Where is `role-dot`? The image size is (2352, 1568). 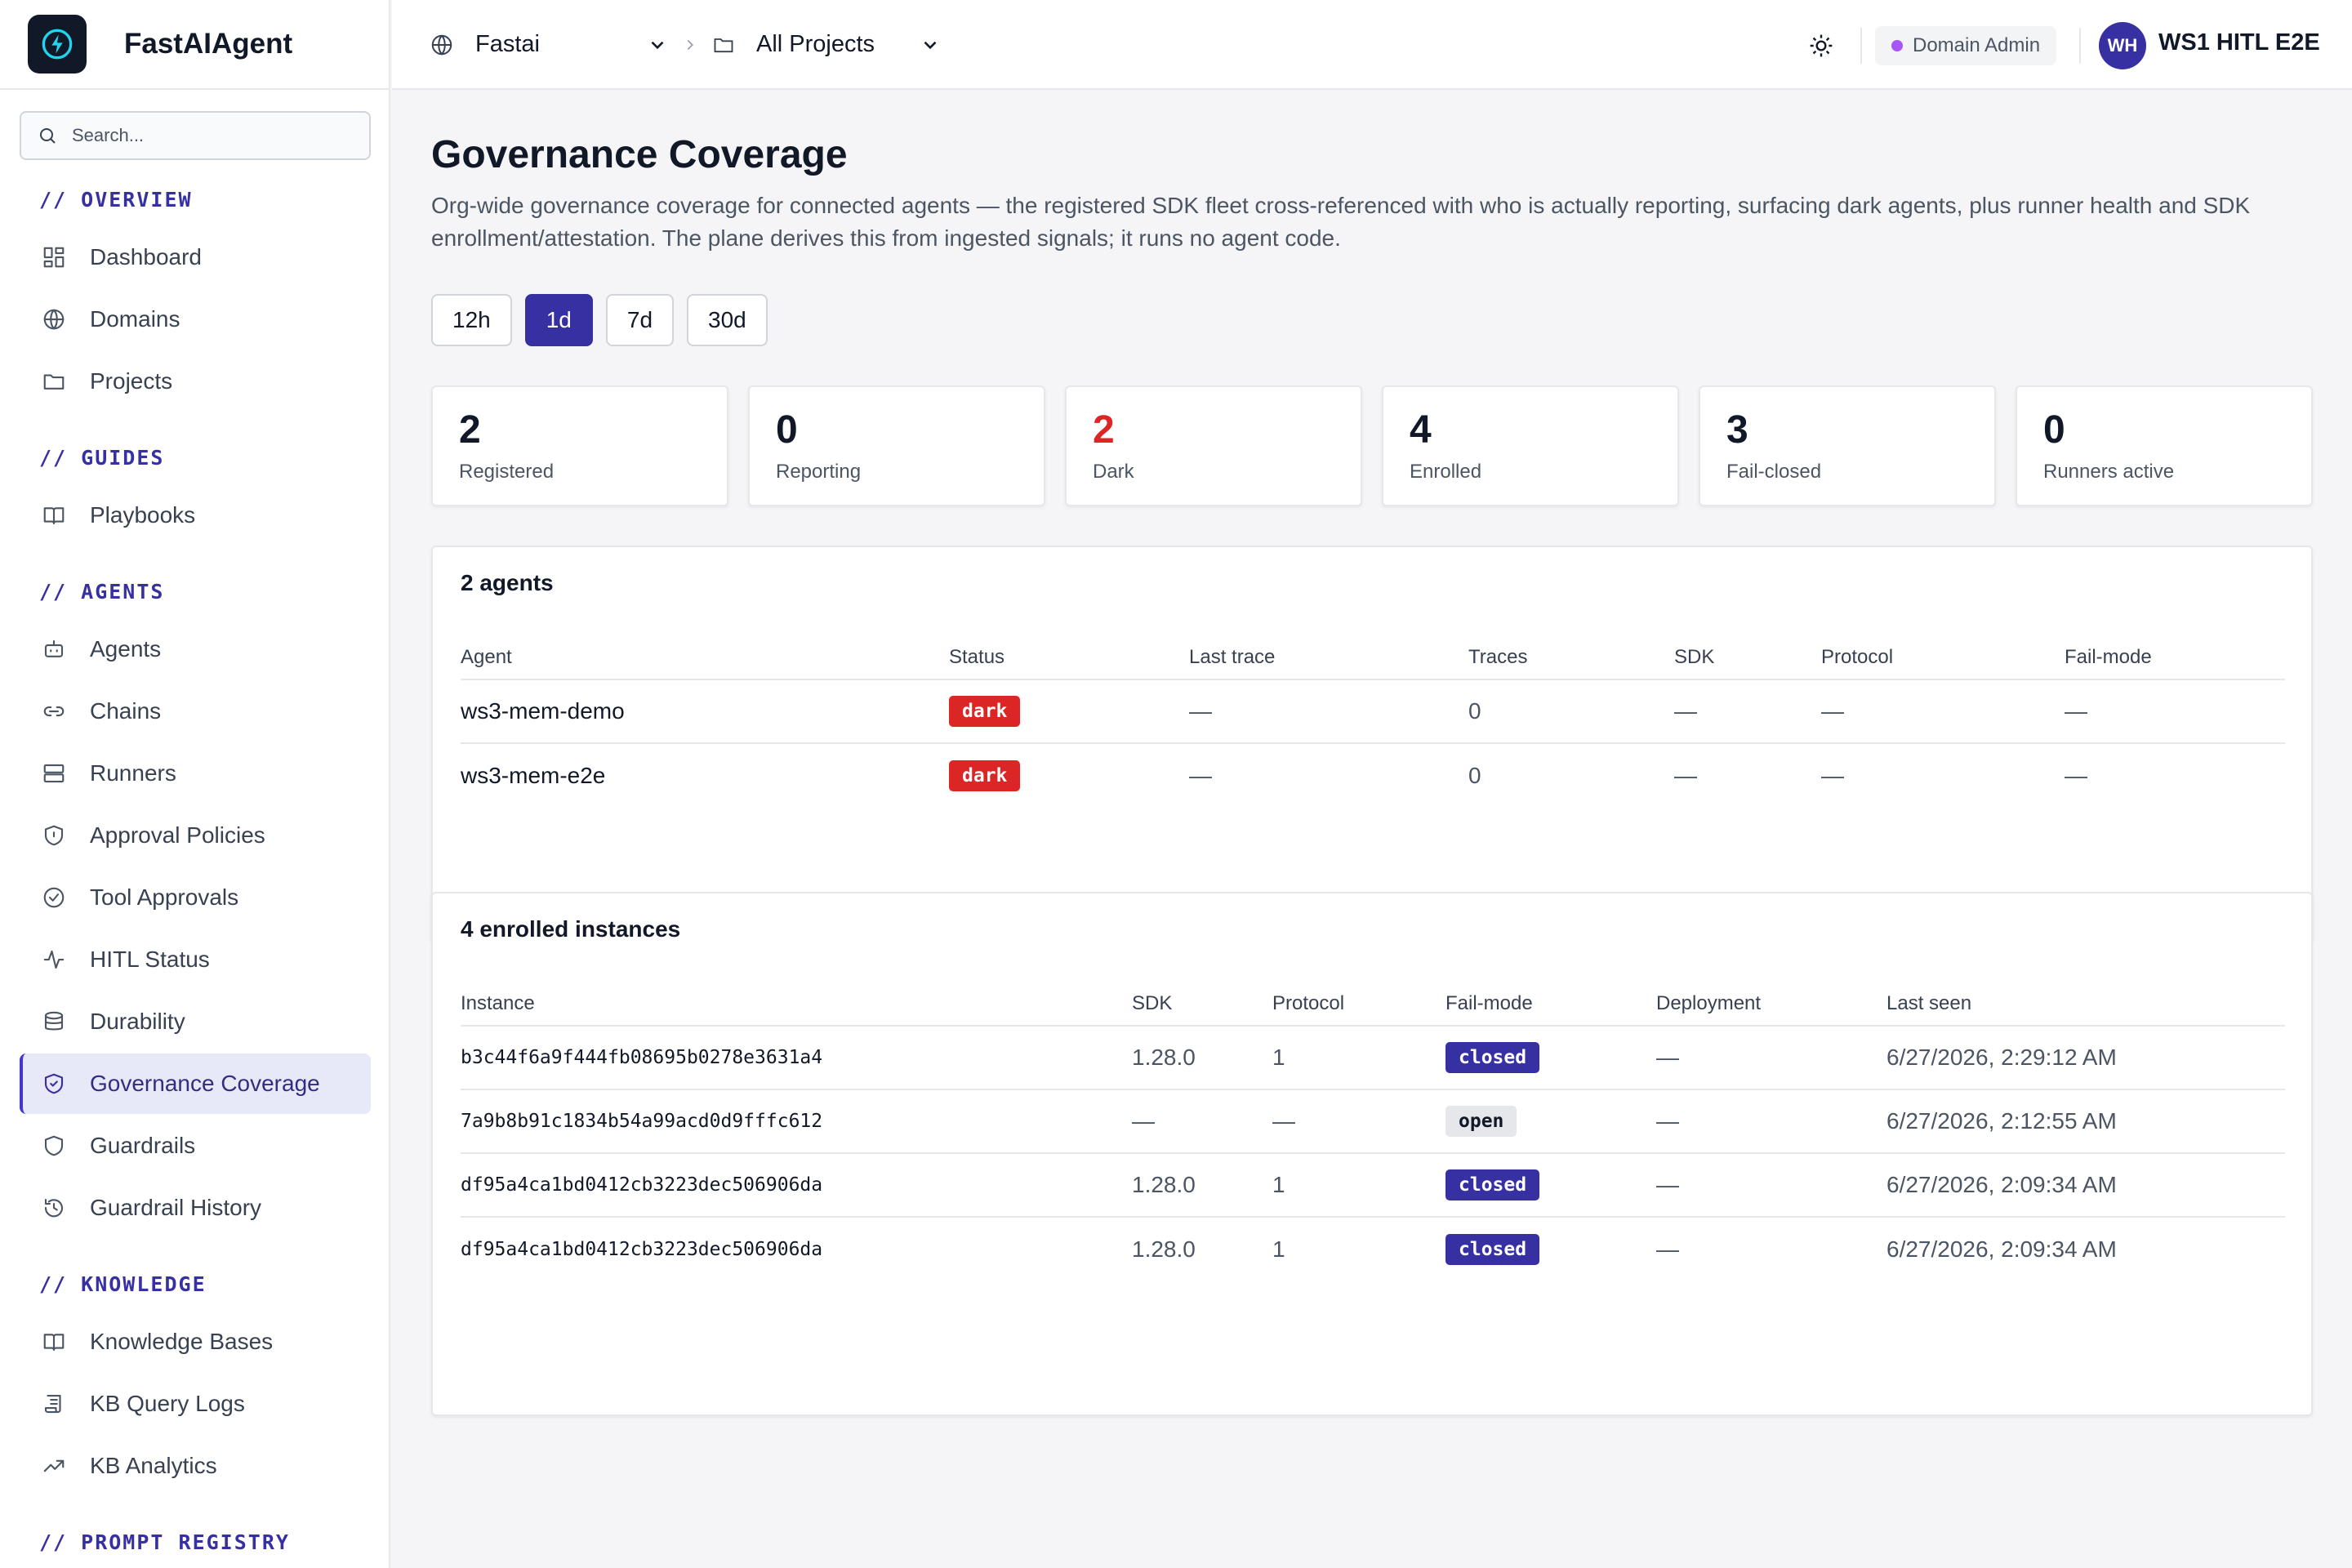 role-dot is located at coordinates (1897, 45).